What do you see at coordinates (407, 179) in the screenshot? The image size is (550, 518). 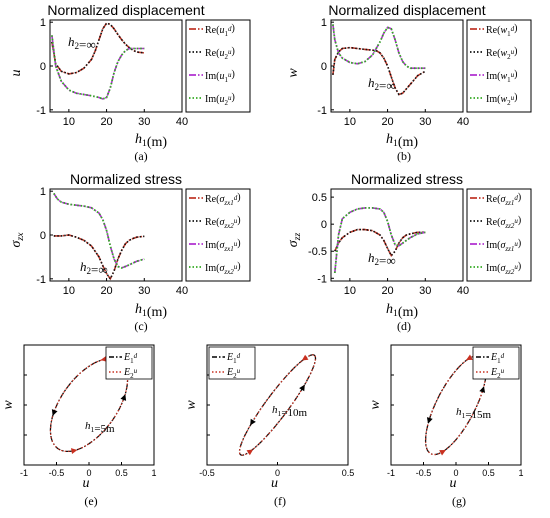 I see `panel-title: Normalized stress` at bounding box center [407, 179].